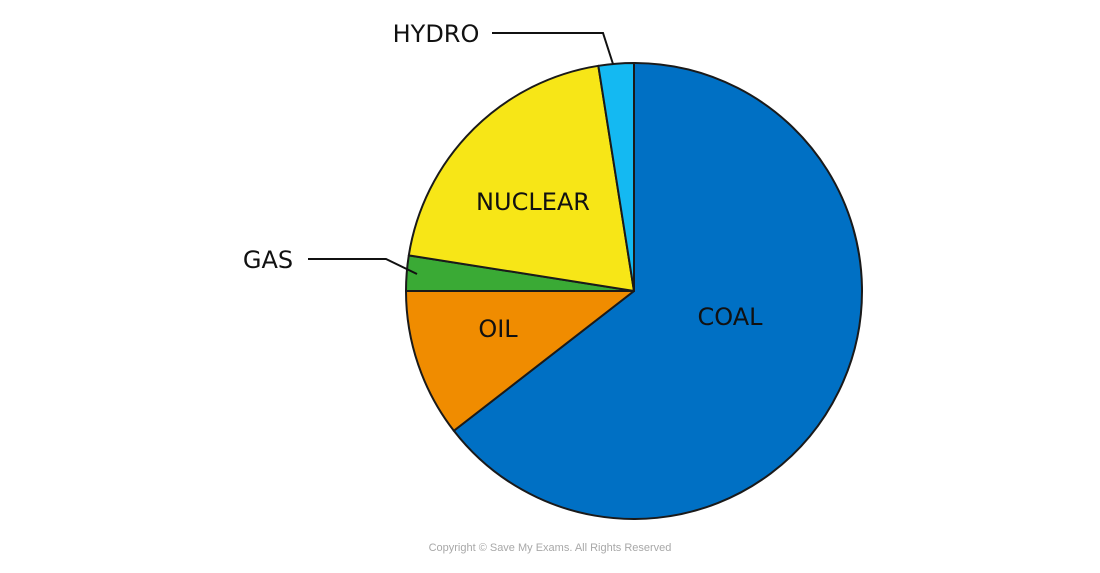  I want to click on pie-slice-nuclear, so click(521, 178).